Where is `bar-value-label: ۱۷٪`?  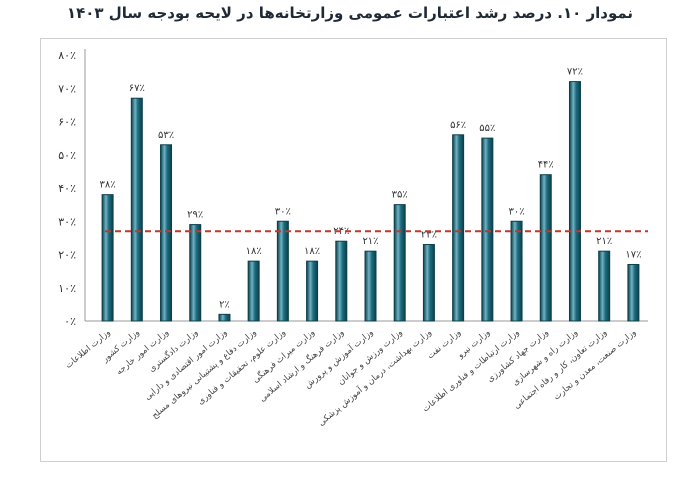
bar-value-label: ۱۷٪ is located at coordinates (633, 254).